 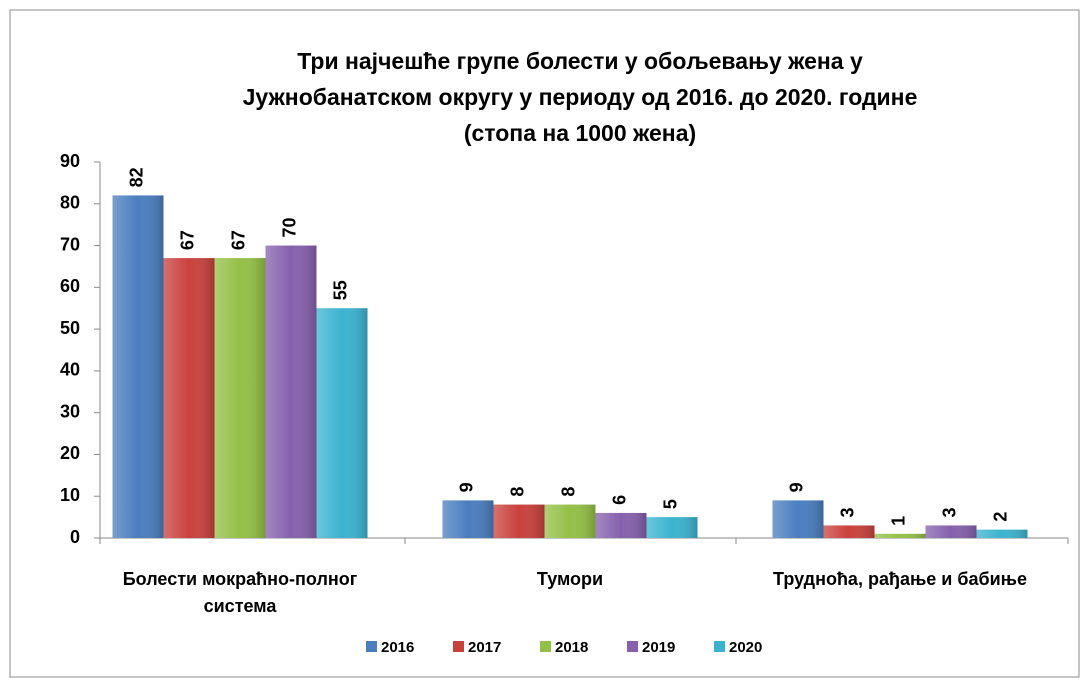 What do you see at coordinates (580, 133) in the screenshot?
I see `chart-title: (стопа на 1000 жена)` at bounding box center [580, 133].